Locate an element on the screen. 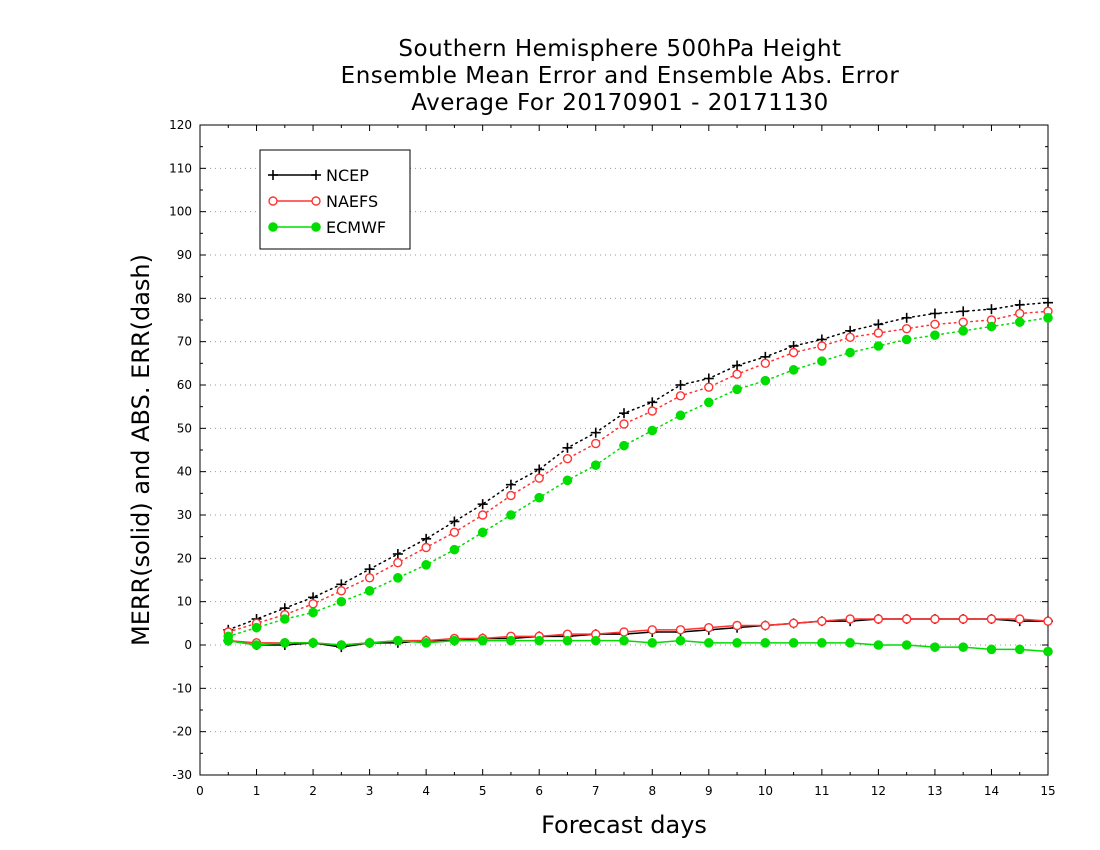  x-tick-label: 14 is located at coordinates (991, 791).